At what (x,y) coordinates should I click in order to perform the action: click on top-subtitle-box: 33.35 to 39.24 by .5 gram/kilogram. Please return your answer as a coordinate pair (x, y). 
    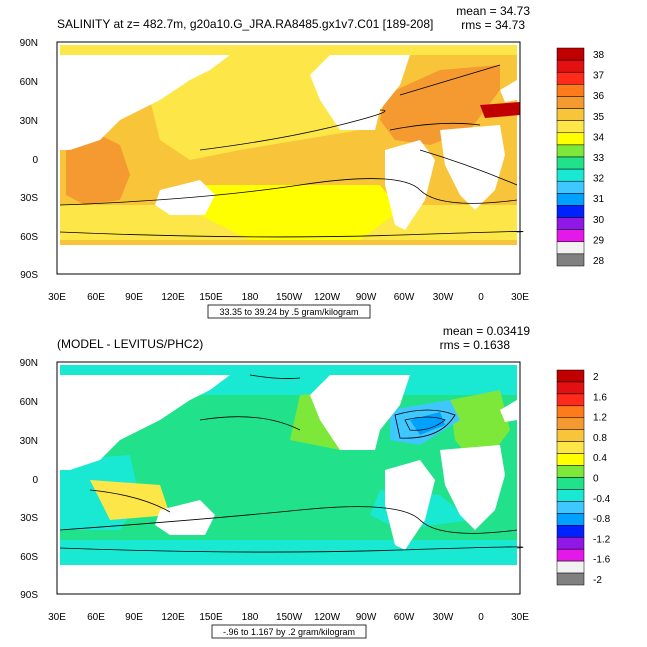
    Looking at the image, I should click on (289, 311).